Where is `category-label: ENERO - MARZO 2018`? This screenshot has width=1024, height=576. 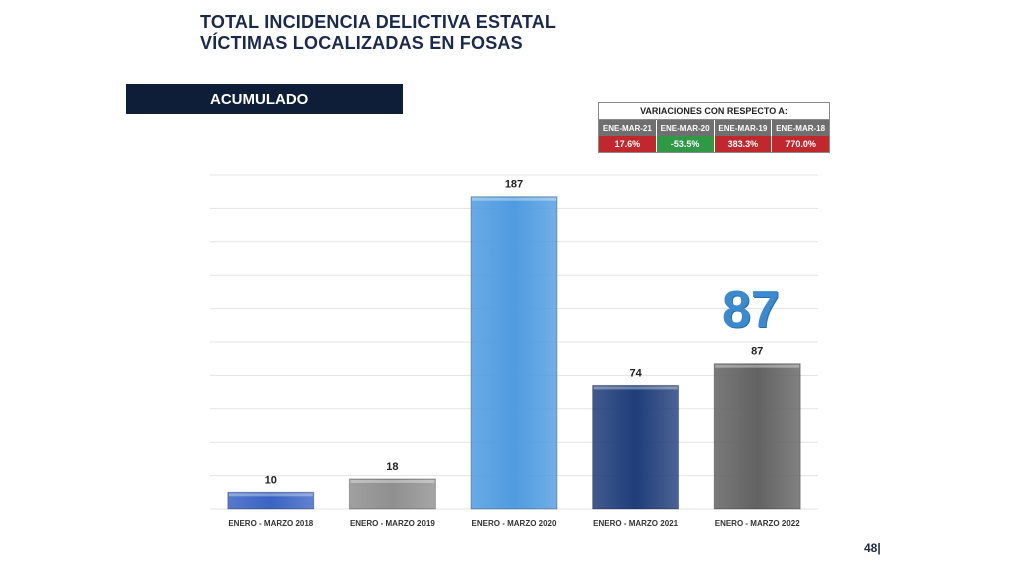
category-label: ENERO - MARZO 2018 is located at coordinates (270, 523).